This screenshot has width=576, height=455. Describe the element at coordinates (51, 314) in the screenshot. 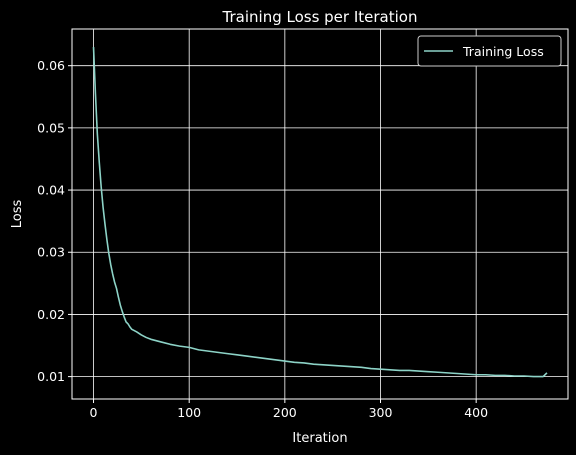

I see `y-tick-label: 0.02` at that location.